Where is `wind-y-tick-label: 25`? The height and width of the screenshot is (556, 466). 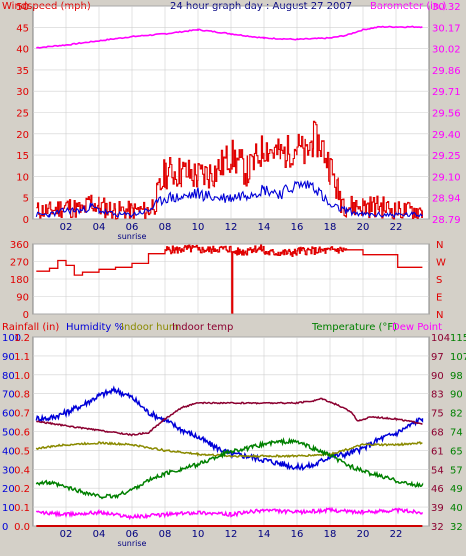
wind-y-tick-label: 25 is located at coordinates (22, 114).